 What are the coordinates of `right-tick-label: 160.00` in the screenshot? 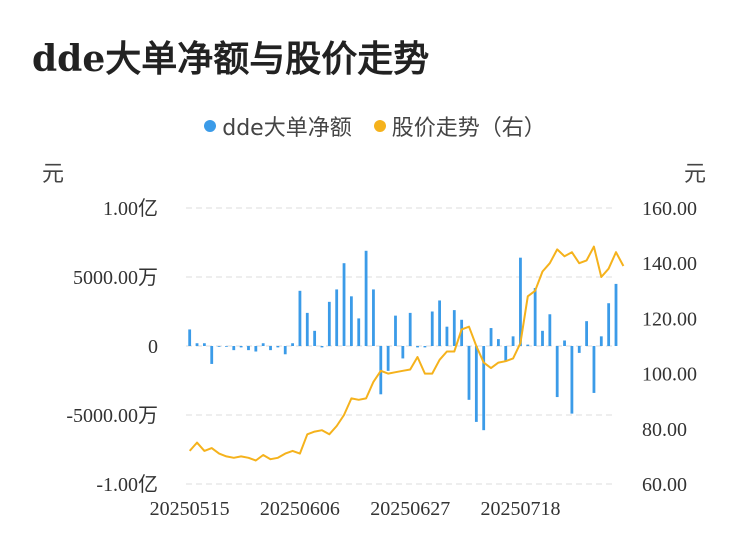 It's located at (669, 209).